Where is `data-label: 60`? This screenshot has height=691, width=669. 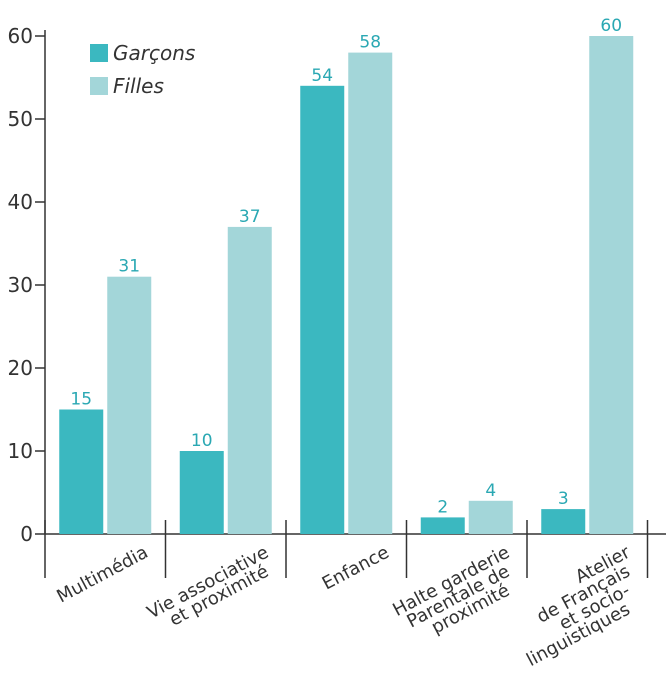 data-label: 60 is located at coordinates (611, 26).